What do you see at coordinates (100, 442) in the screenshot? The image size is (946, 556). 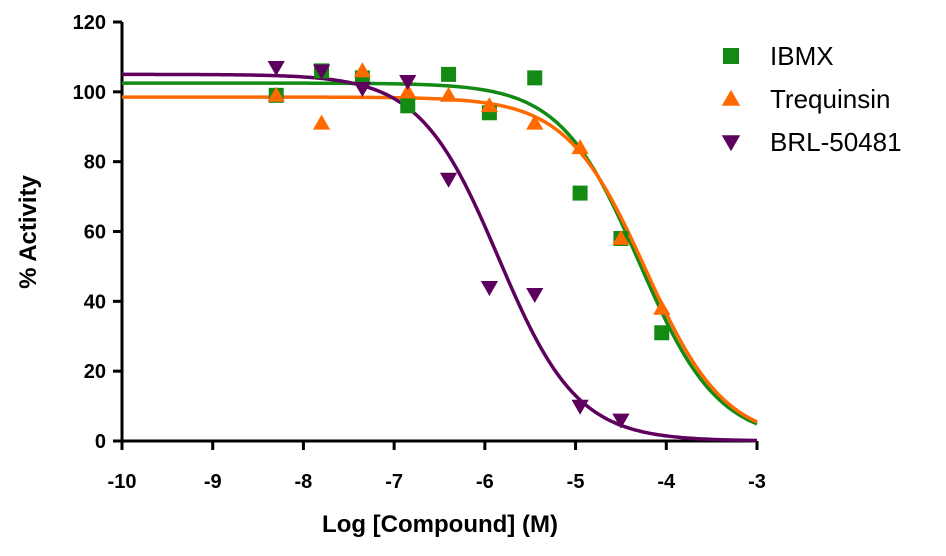 I see `y-tick-label: 0` at bounding box center [100, 442].